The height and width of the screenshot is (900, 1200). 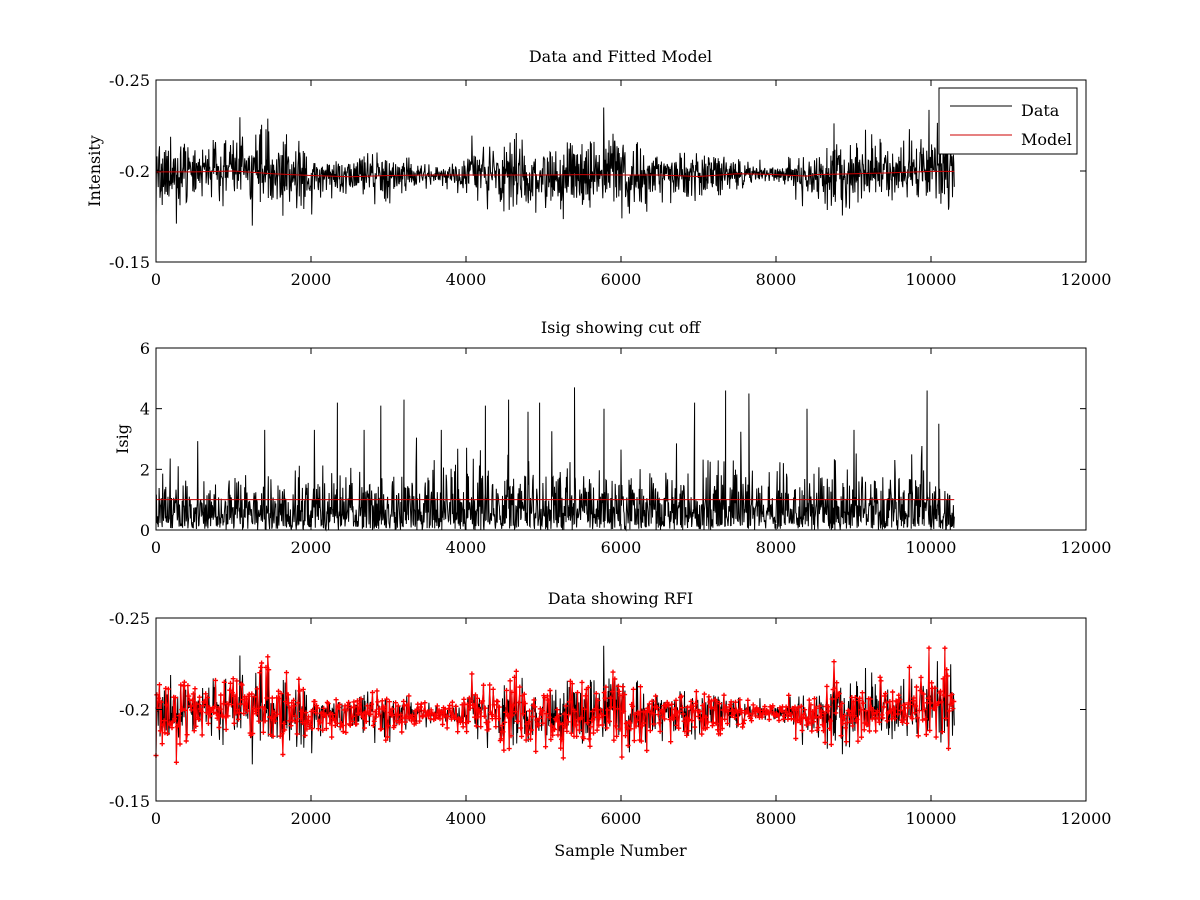 I want to click on legend-box, so click(x=1008, y=121).